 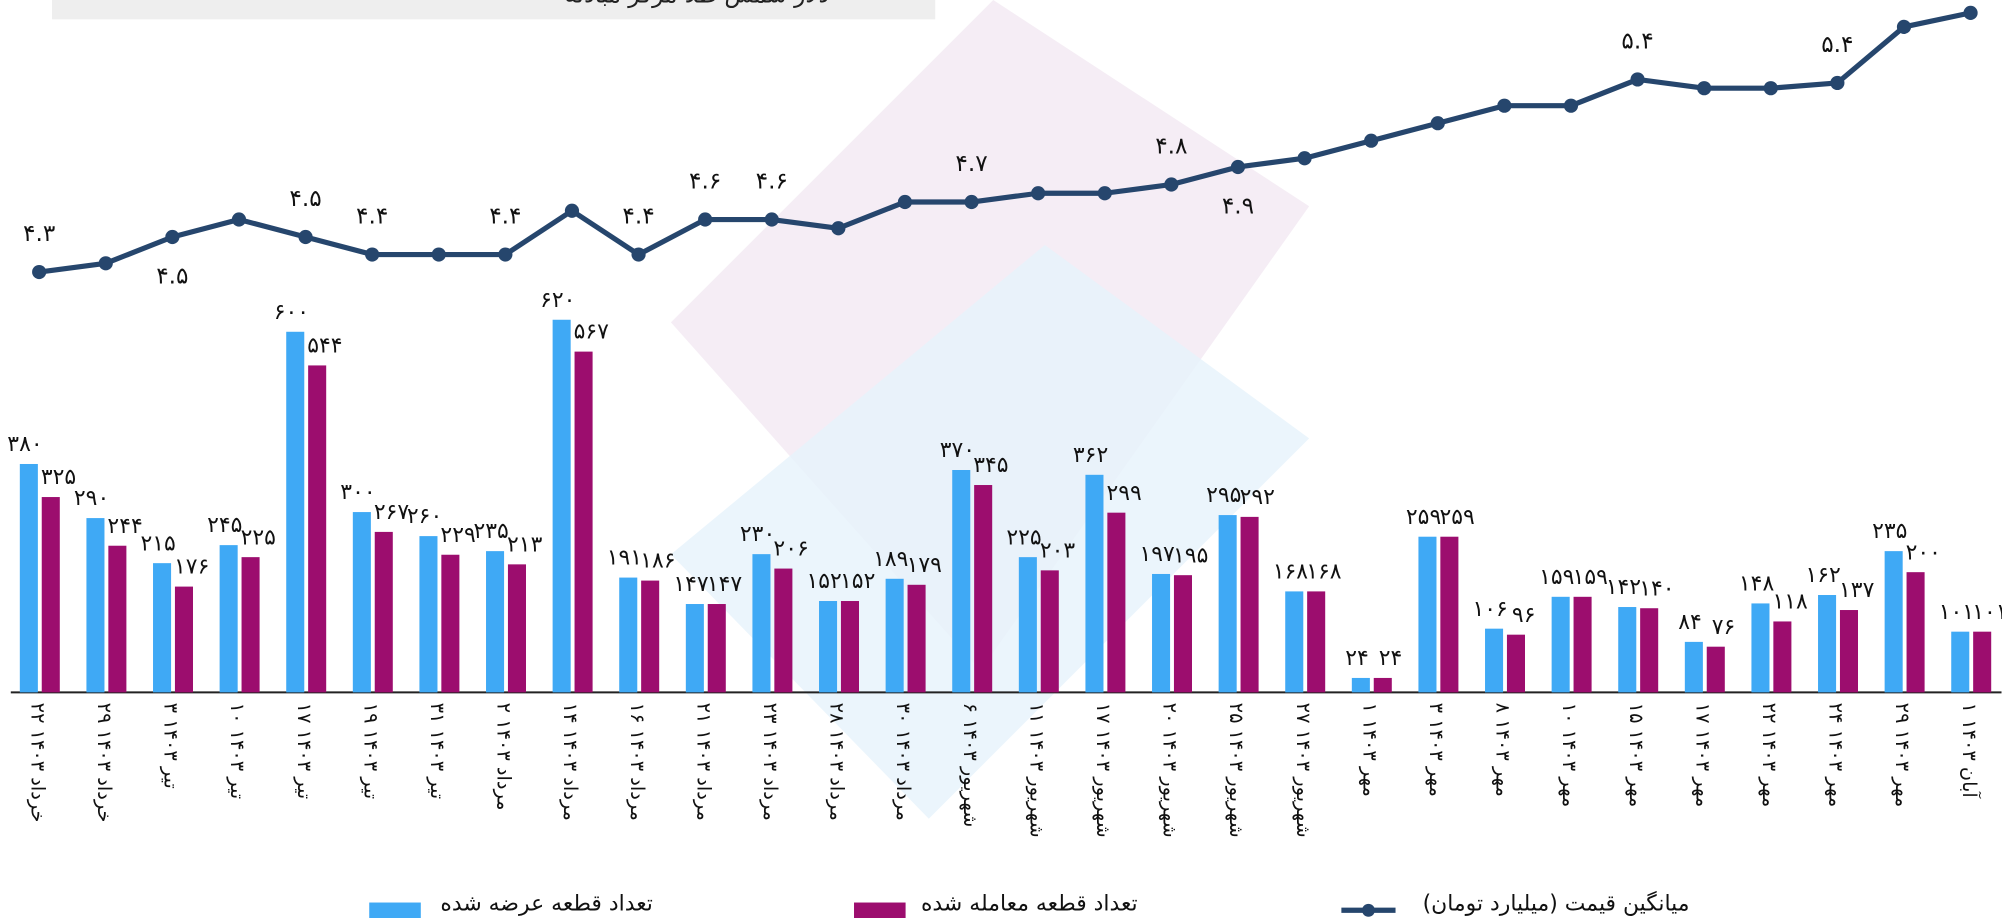 What do you see at coordinates (1223, 495) in the screenshot?
I see `data-label: ۲۹۵` at bounding box center [1223, 495].